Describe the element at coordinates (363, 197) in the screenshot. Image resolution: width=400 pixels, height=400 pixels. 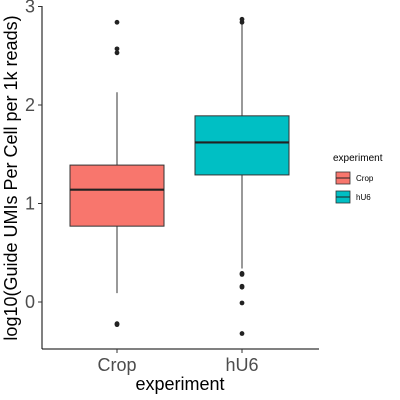
I see `legend-label: hU6` at that location.